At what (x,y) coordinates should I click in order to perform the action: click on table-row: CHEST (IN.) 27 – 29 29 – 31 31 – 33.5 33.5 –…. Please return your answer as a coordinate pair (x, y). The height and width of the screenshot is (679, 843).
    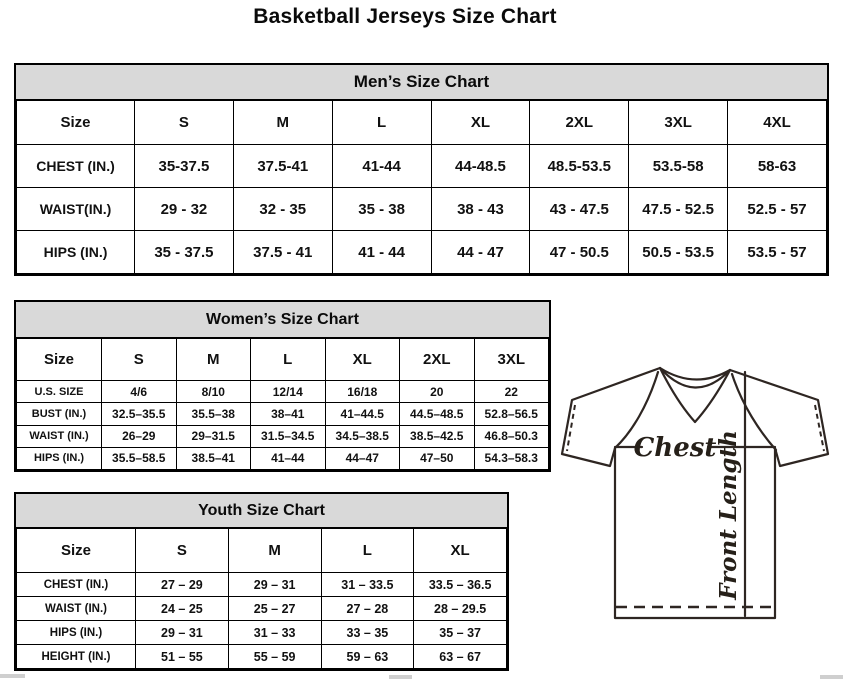
    Looking at the image, I should click on (261, 584).